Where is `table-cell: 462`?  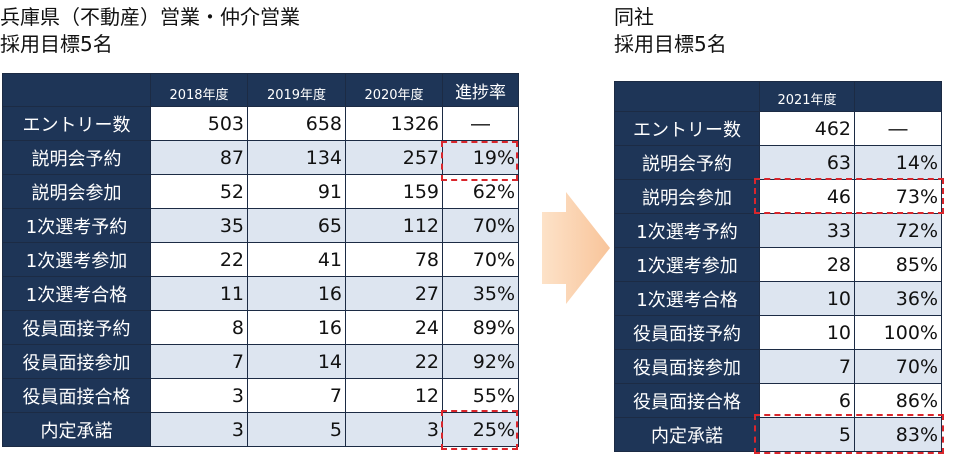
table-cell: 462 is located at coordinates (807, 128).